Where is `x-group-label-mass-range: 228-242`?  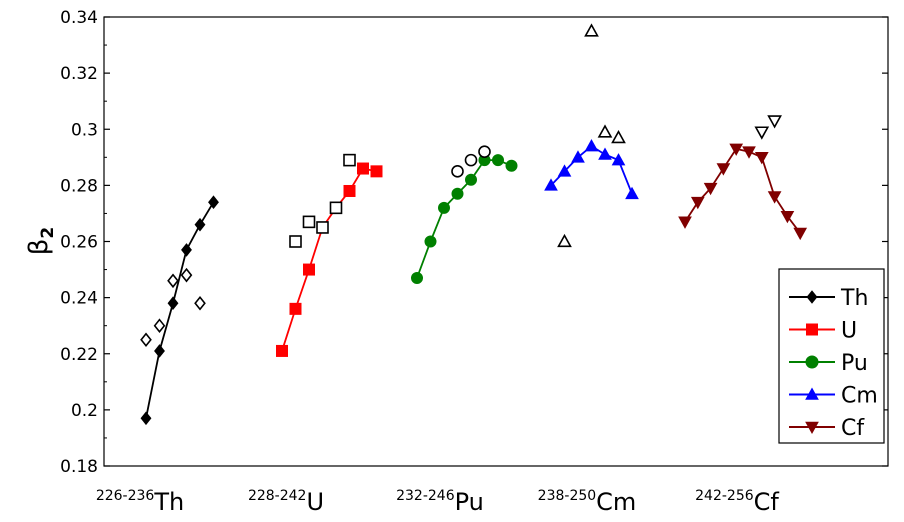 x-group-label-mass-range: 228-242 is located at coordinates (277, 496).